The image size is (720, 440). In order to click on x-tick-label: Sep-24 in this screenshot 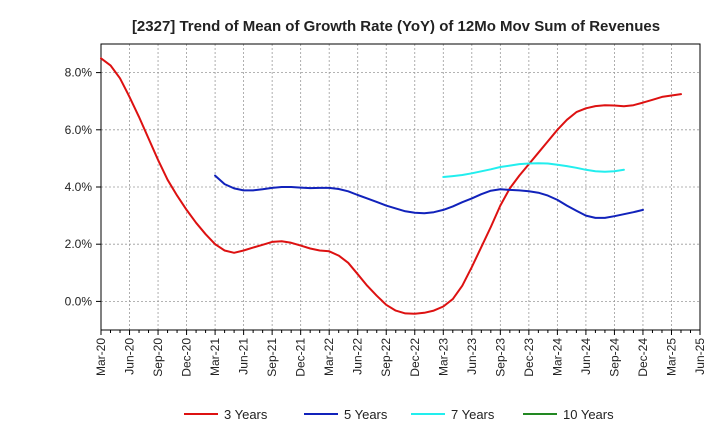, I will do `click(614, 357)`.